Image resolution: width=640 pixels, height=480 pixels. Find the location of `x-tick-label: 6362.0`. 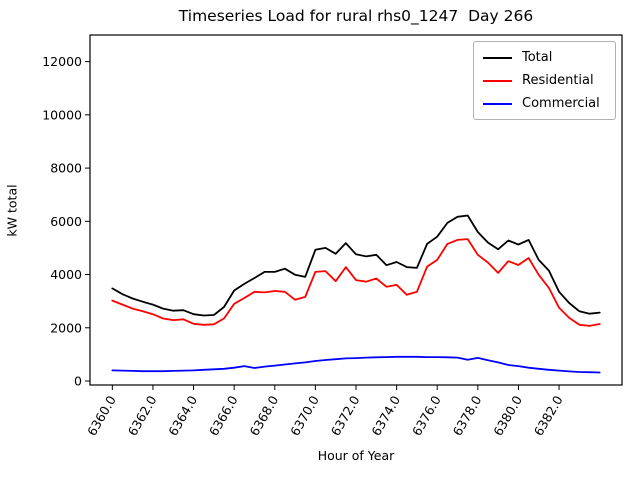

x-tick-label: 6362.0 is located at coordinates (142, 415).